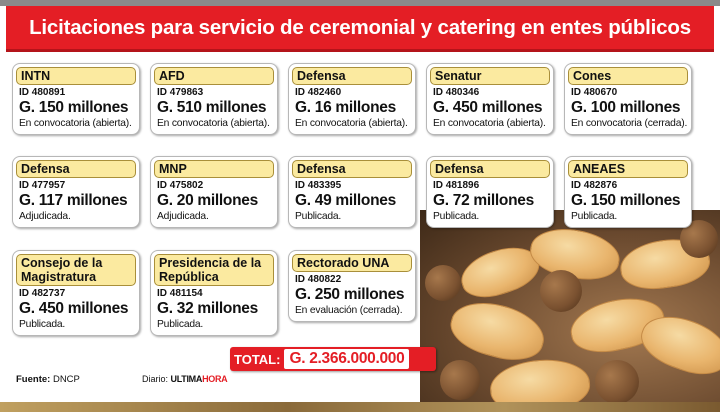 This screenshot has width=720, height=412. I want to click on card-id: ID 475802, so click(180, 185).